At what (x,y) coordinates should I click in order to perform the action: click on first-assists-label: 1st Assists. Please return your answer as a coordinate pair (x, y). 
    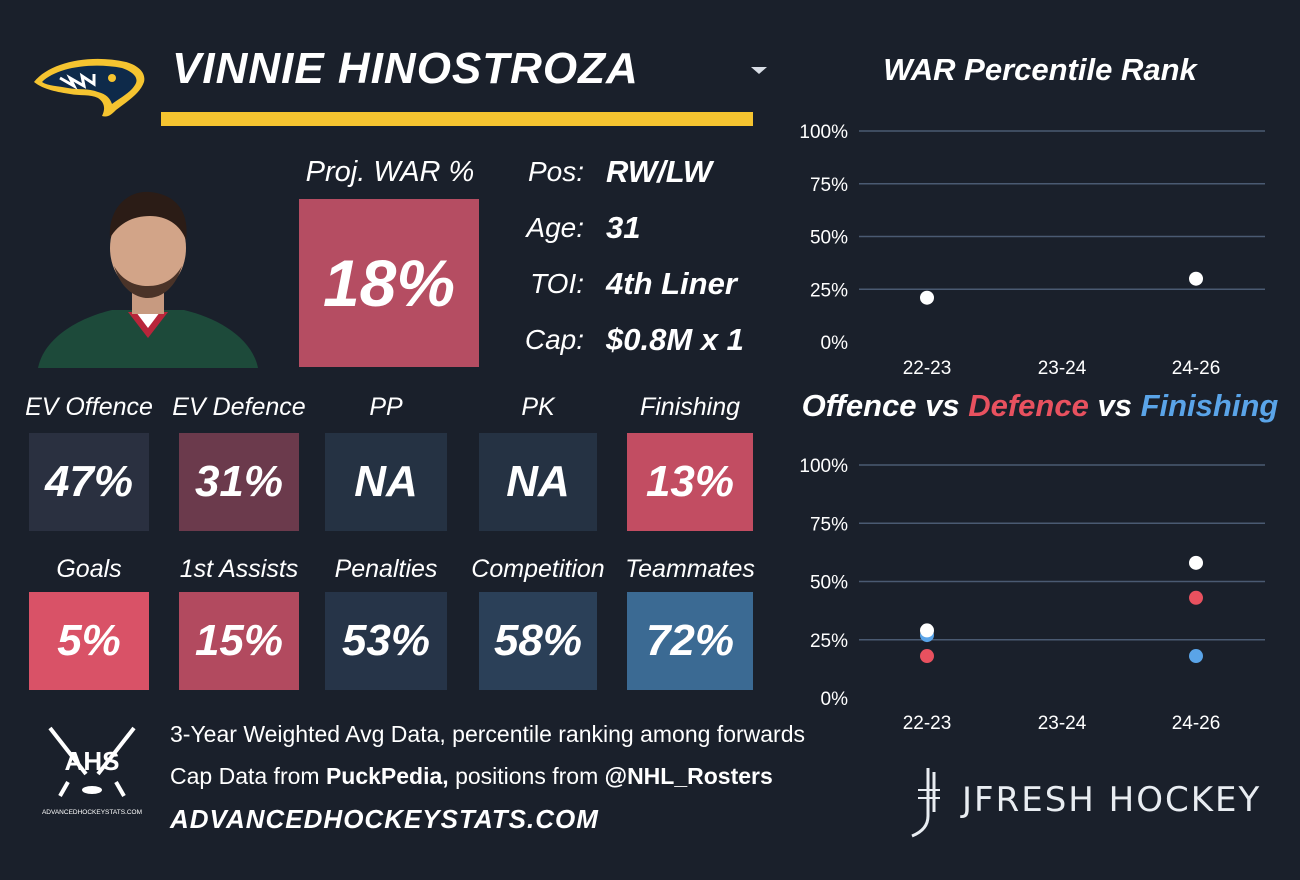
    Looking at the image, I should click on (239, 569).